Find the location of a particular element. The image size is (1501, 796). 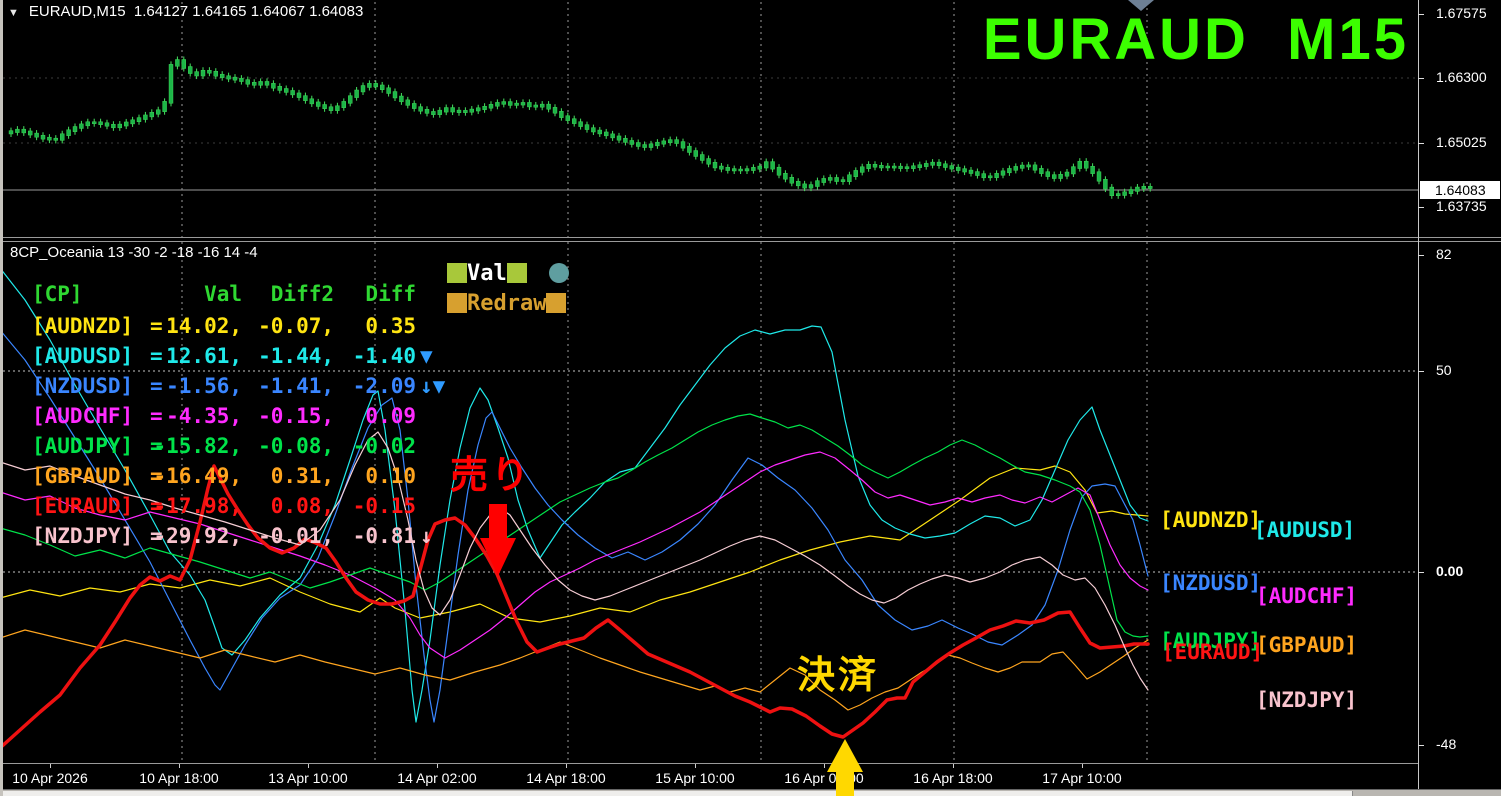

date-label: 10 Apr 18:00 is located at coordinates (179, 778).